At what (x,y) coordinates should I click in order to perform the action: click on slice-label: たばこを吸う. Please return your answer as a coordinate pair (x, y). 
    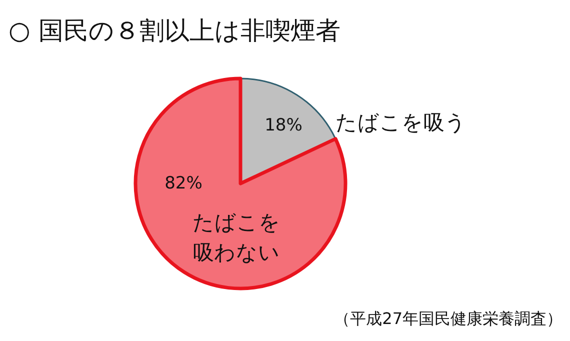
    Looking at the image, I should click on (401, 122).